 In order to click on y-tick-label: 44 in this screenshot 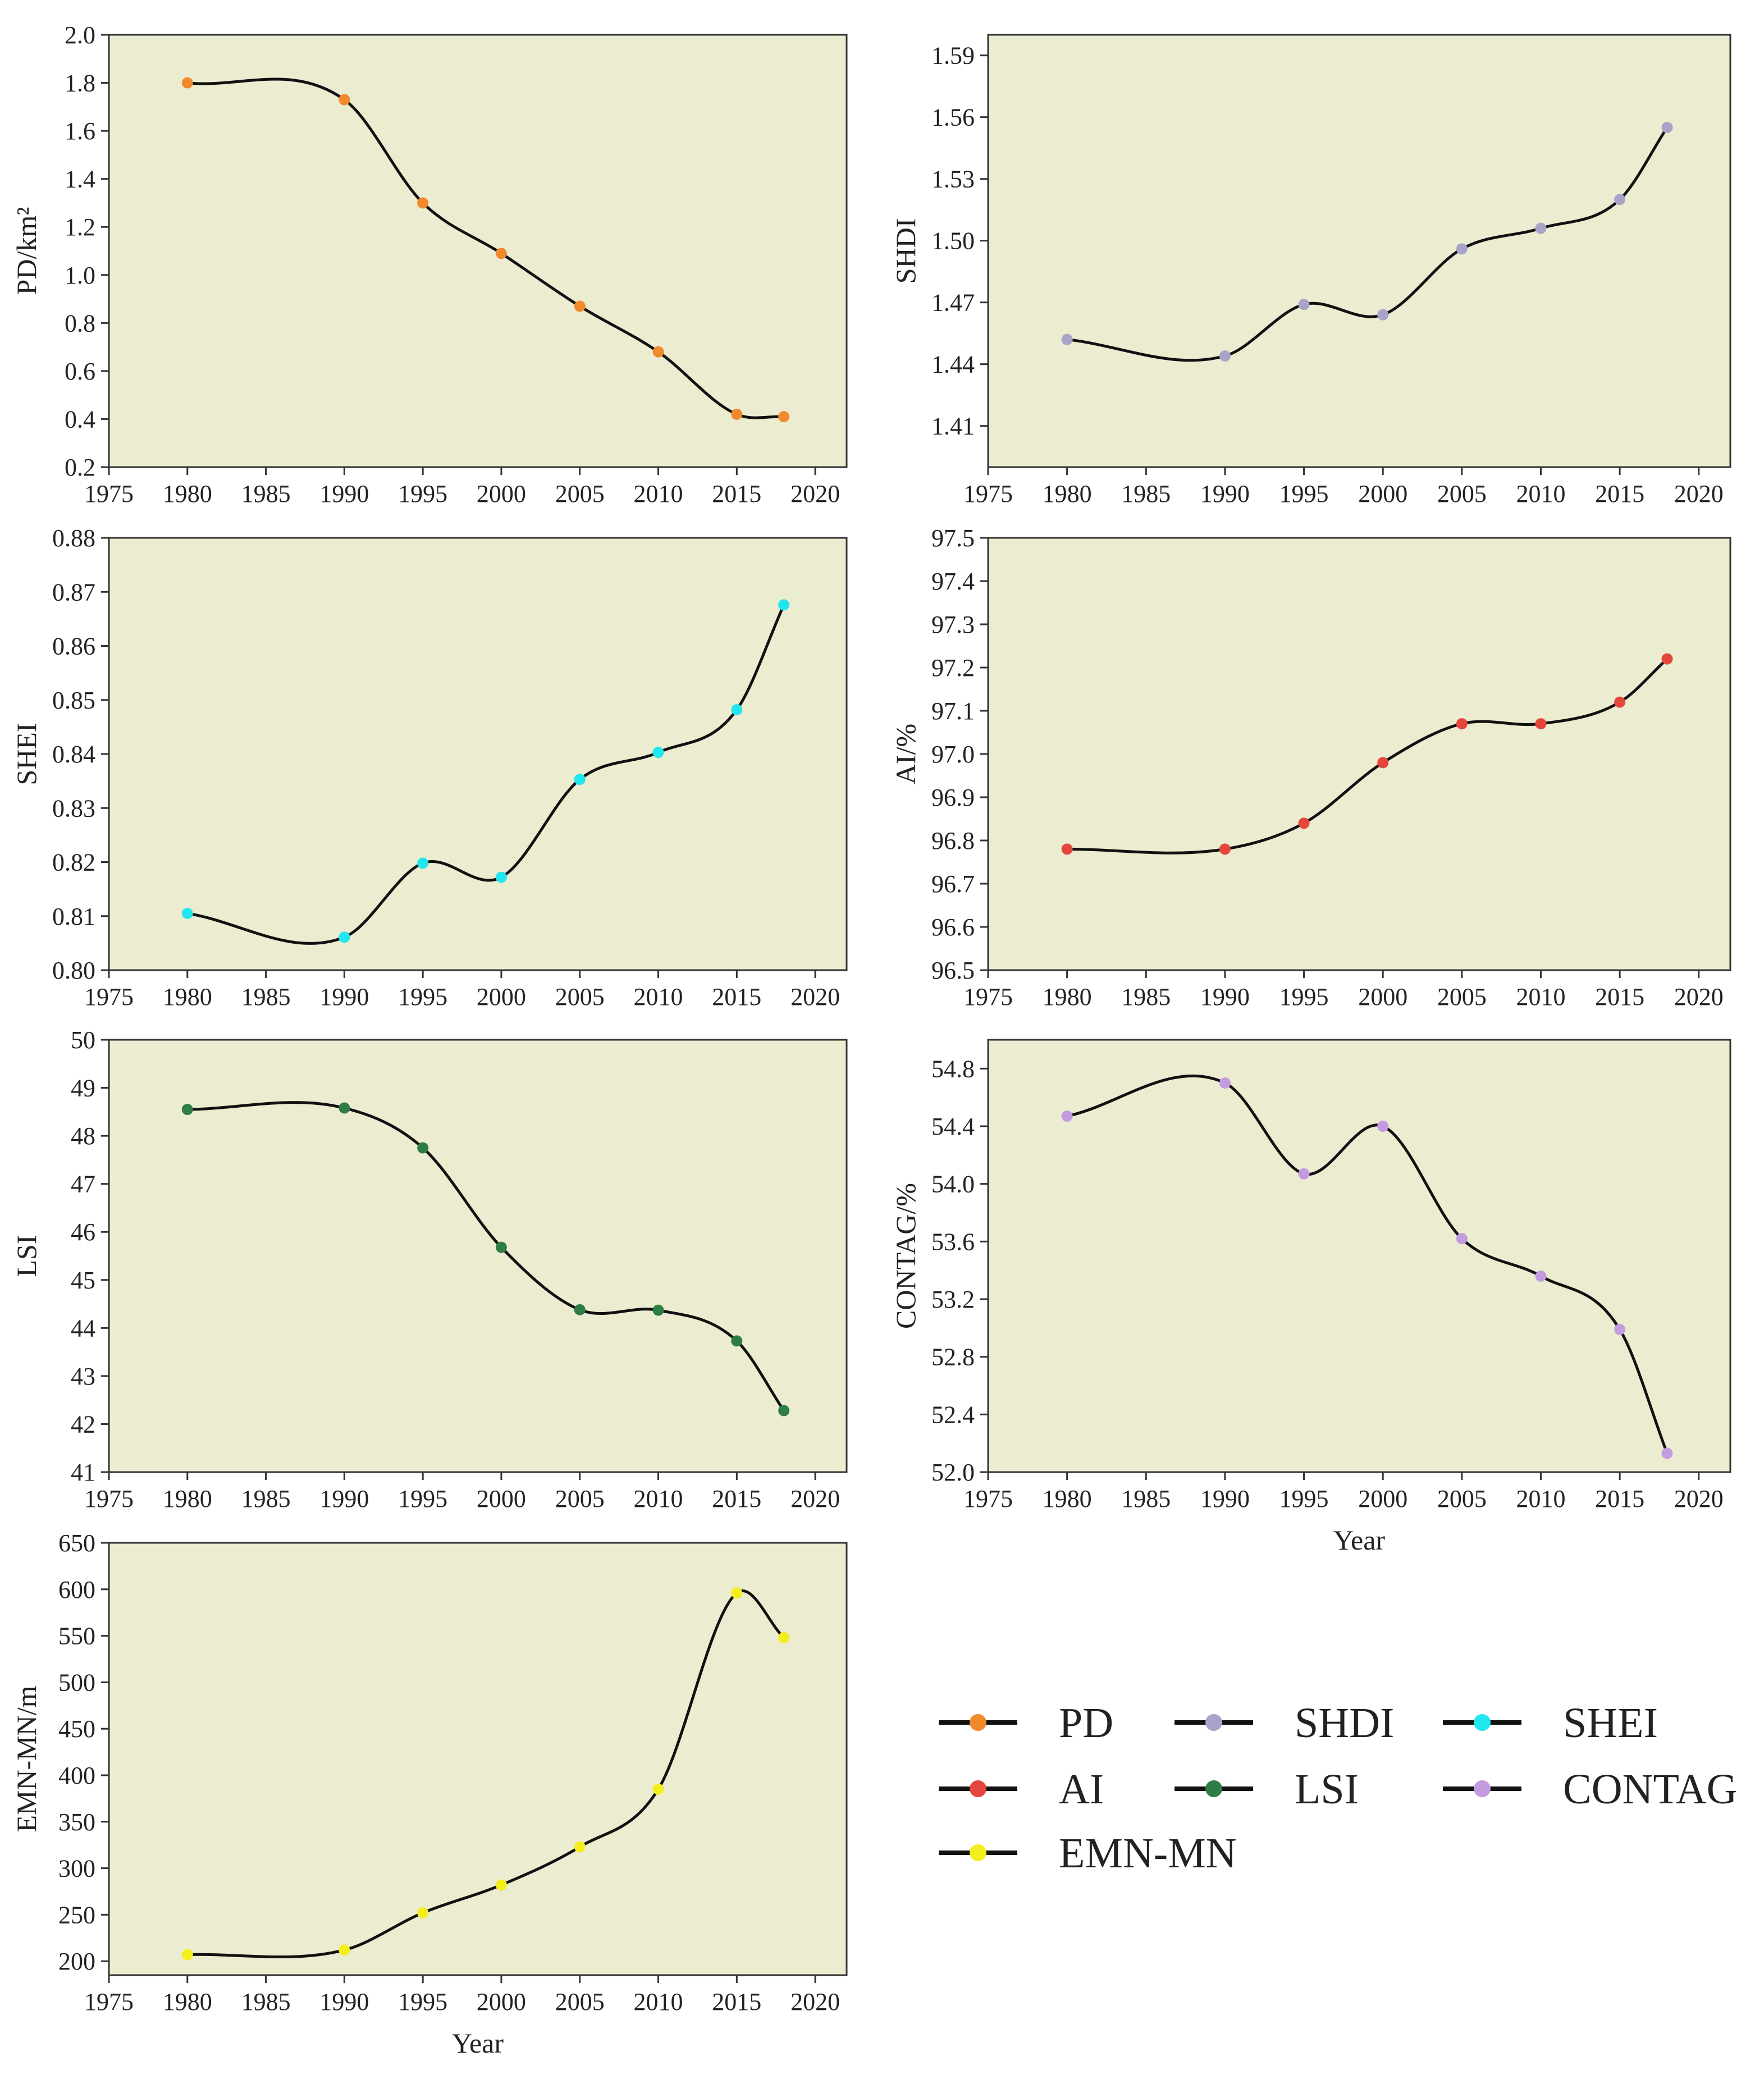, I will do `click(83, 1328)`.